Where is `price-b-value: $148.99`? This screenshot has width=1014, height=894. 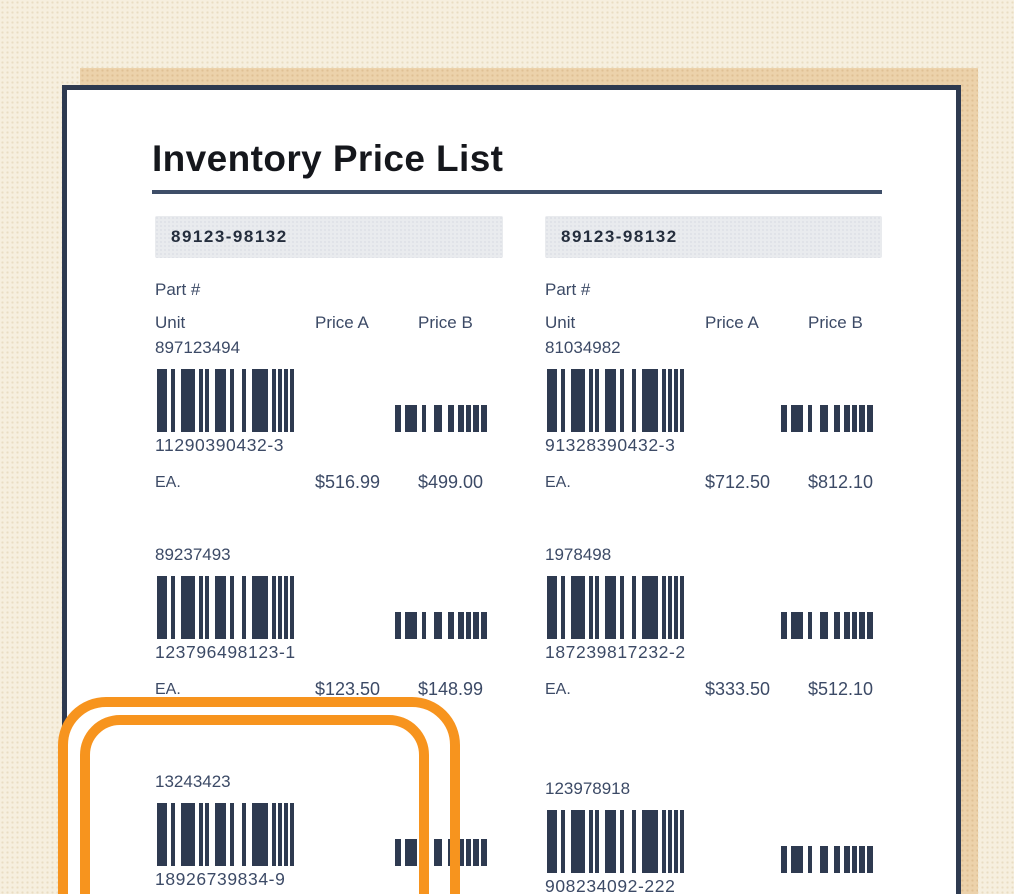
price-b-value: $148.99 is located at coordinates (451, 689).